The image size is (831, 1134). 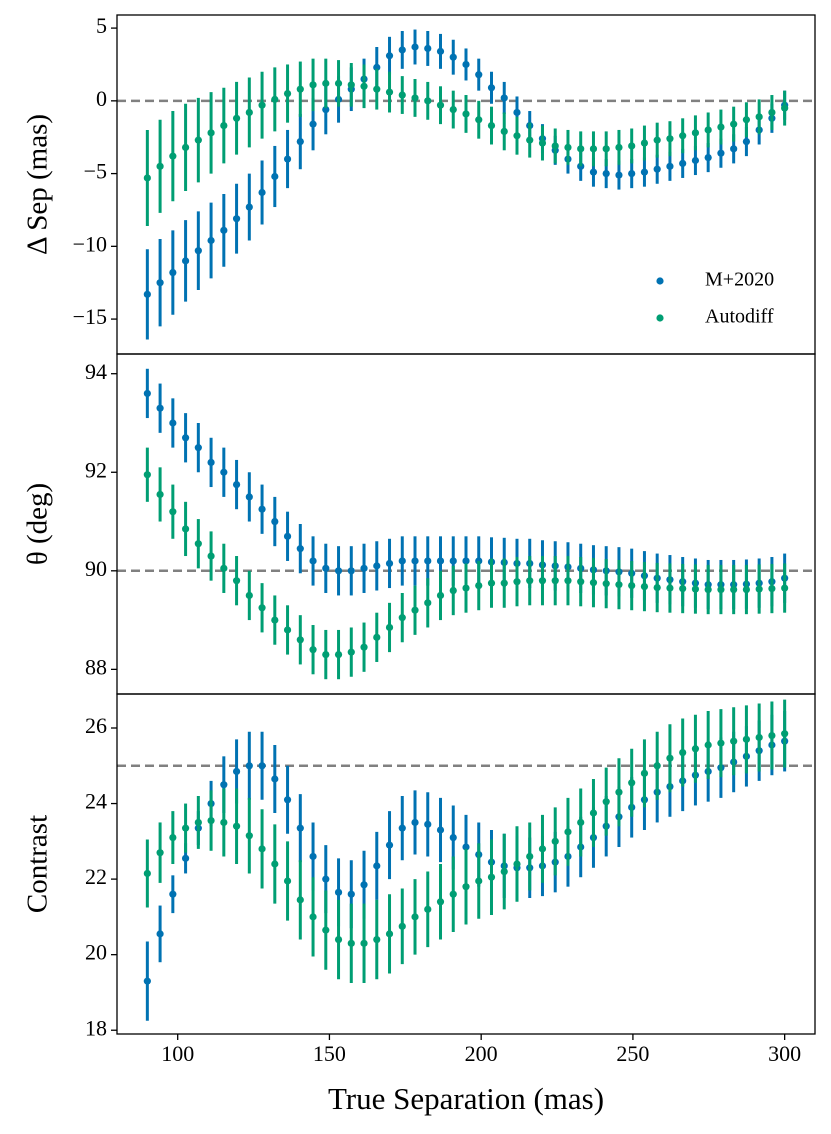 What do you see at coordinates (96, 568) in the screenshot?
I see `y-tick-label: 90` at bounding box center [96, 568].